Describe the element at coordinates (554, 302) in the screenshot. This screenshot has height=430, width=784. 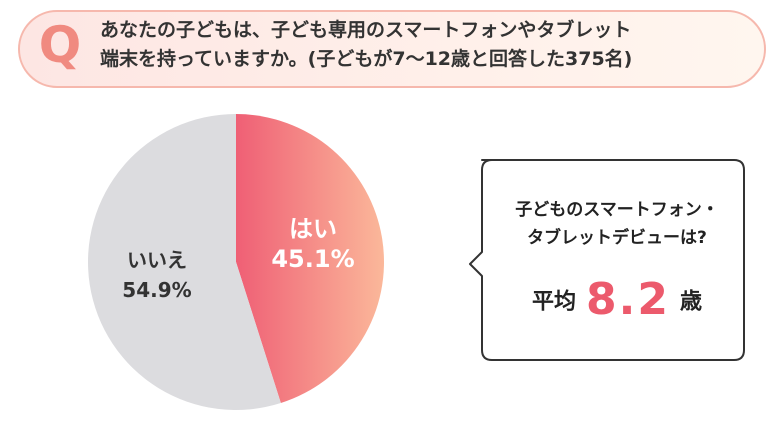
I see `average-label: 平均` at that location.